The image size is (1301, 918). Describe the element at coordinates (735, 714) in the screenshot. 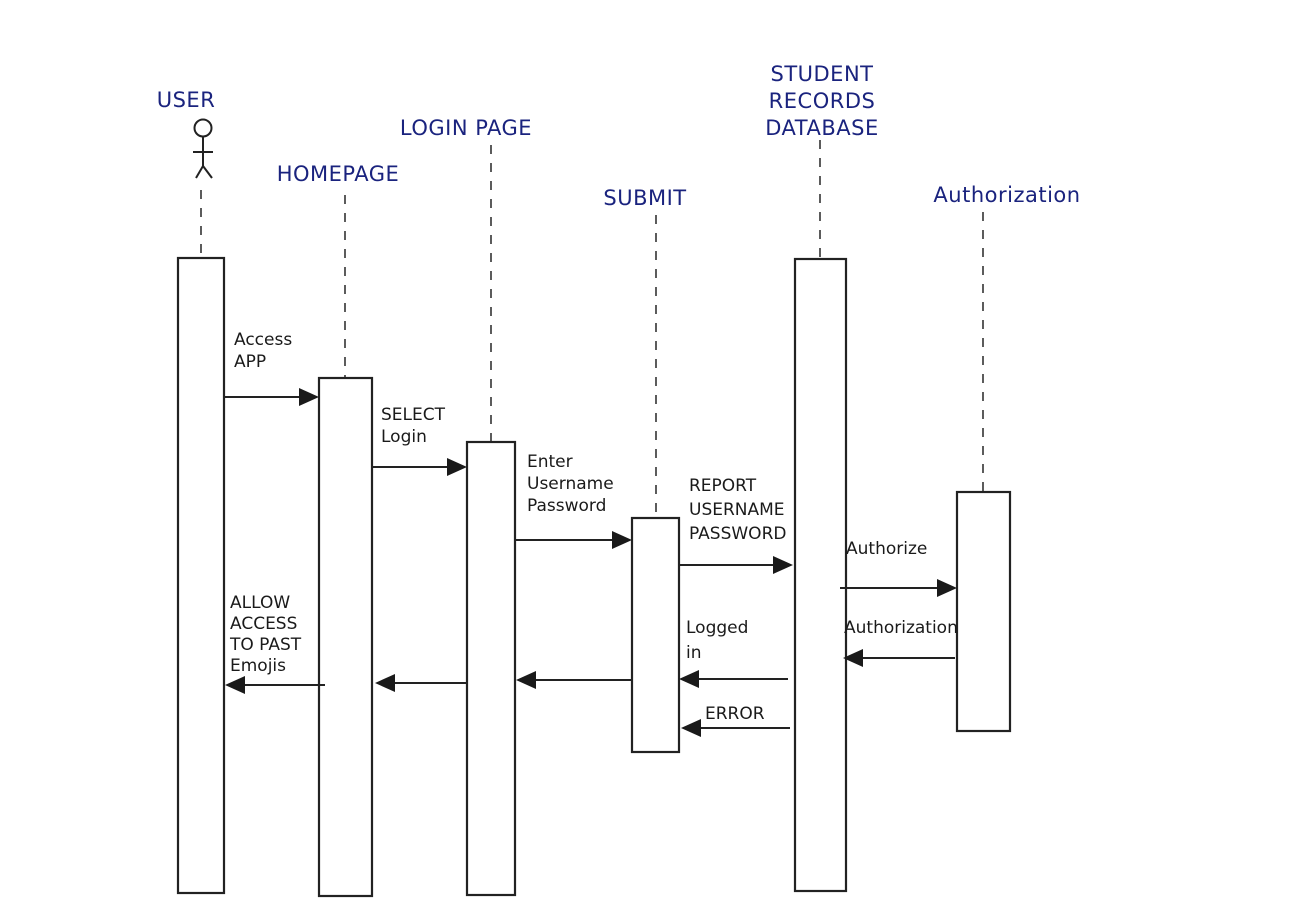

I see `message-label-error: ERROR` at that location.